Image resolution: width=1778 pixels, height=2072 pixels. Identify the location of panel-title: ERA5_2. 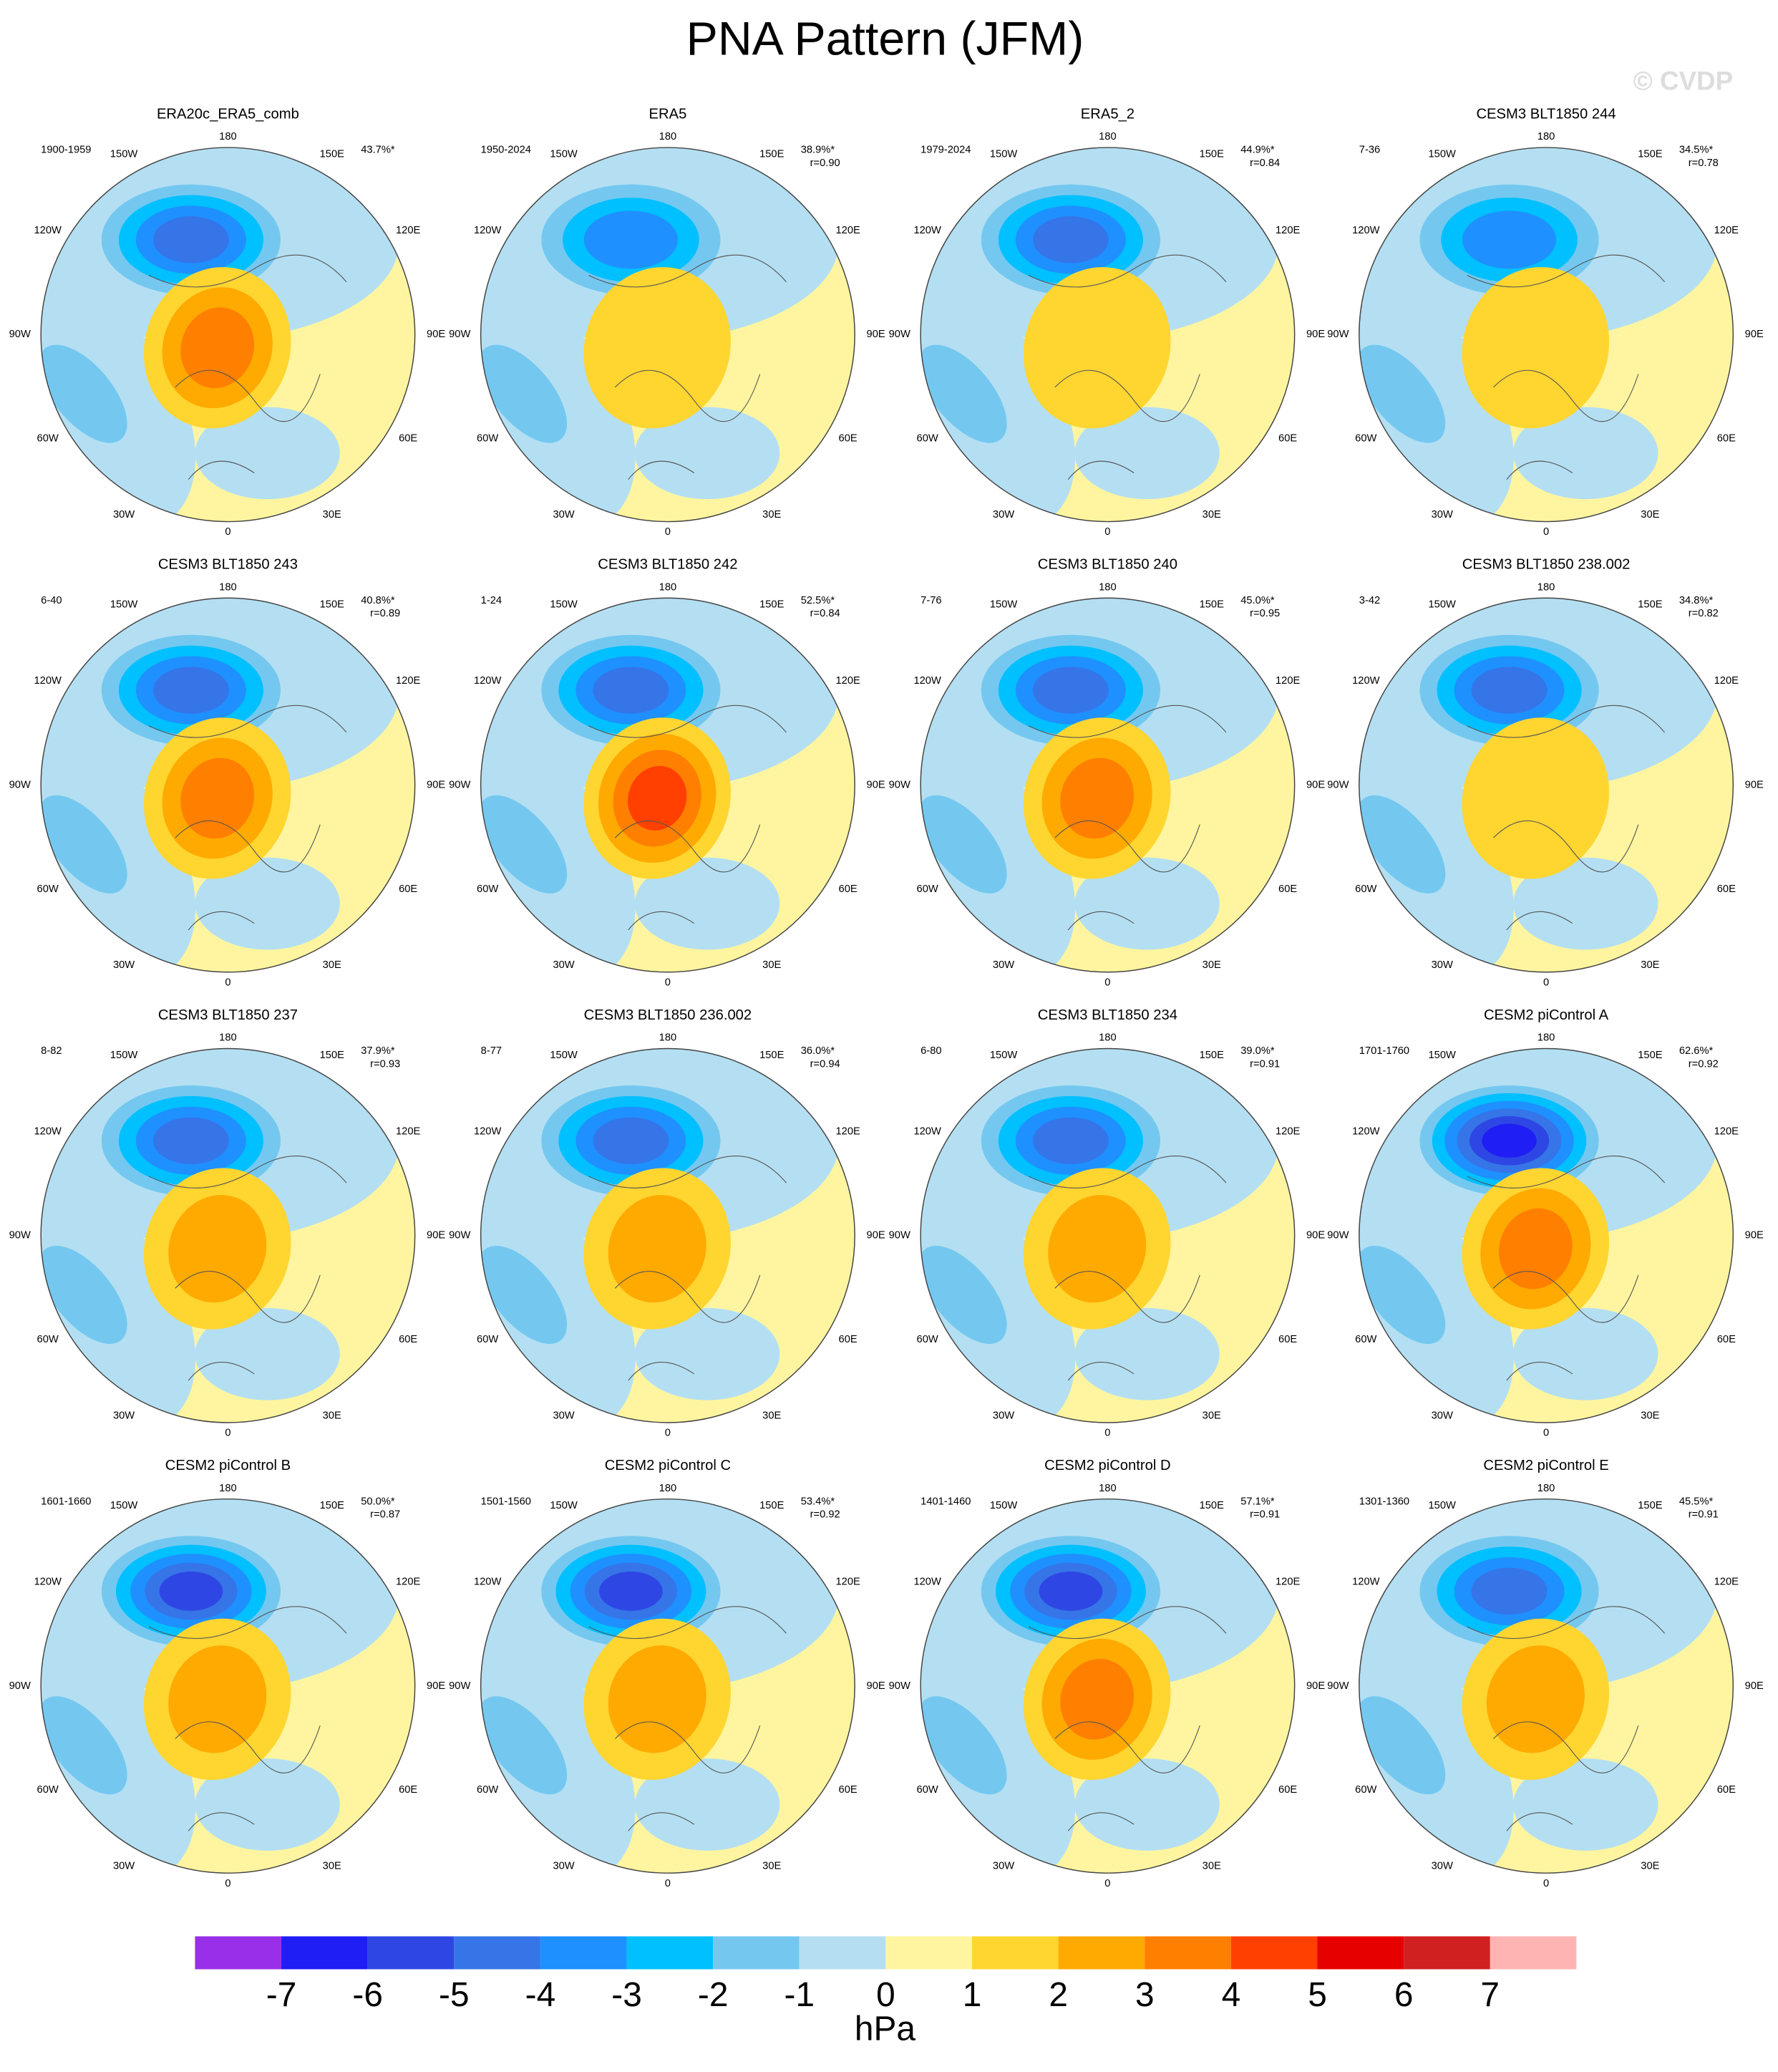
(1108, 114).